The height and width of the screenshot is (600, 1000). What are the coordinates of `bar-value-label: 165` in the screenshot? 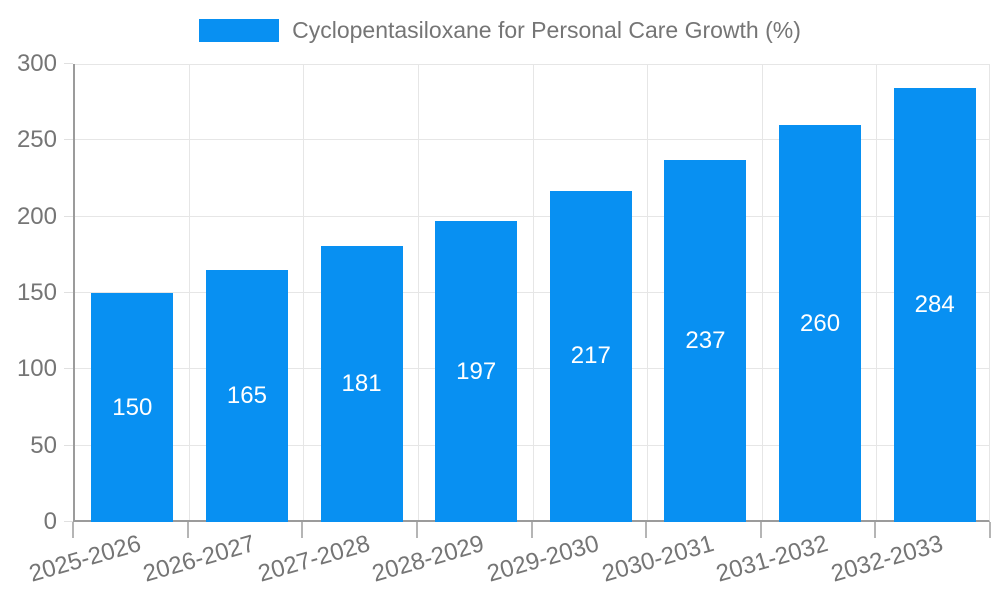 It's located at (246, 396).